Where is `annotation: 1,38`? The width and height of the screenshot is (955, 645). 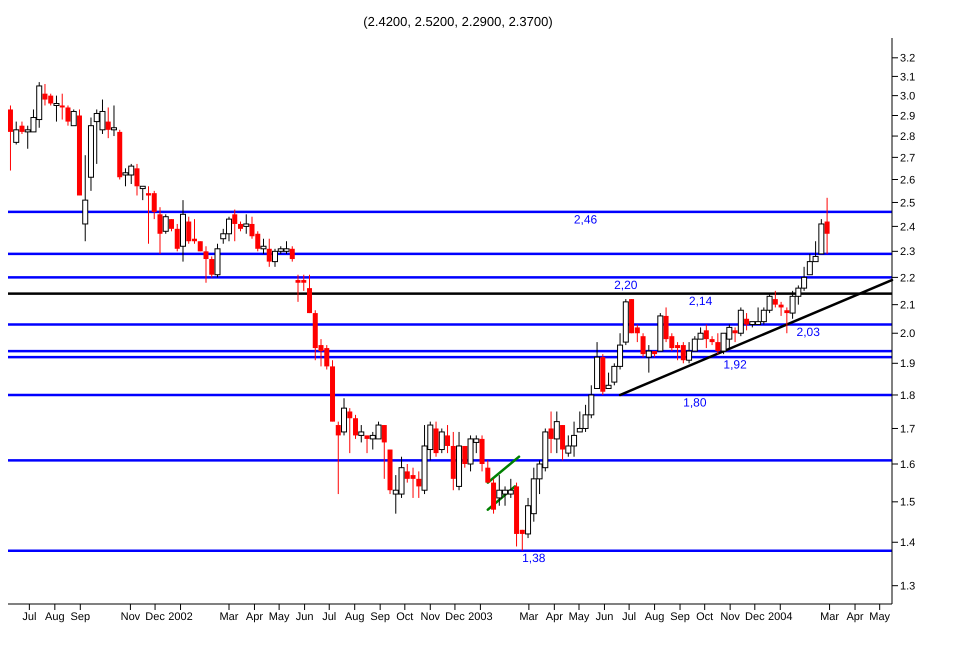 annotation: 1,38 is located at coordinates (534, 558).